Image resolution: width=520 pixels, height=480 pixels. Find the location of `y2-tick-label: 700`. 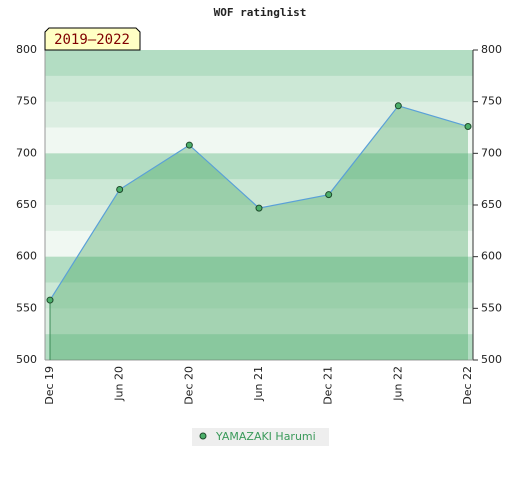

y2-tick-label: 700 is located at coordinates (491, 152).